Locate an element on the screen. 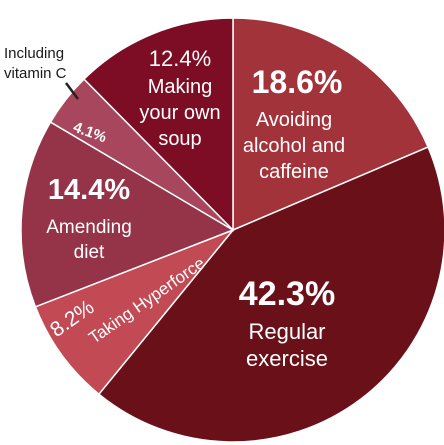 The width and height of the screenshot is (444, 445). slice-label-exercise-line-1: Regular is located at coordinates (286, 331).